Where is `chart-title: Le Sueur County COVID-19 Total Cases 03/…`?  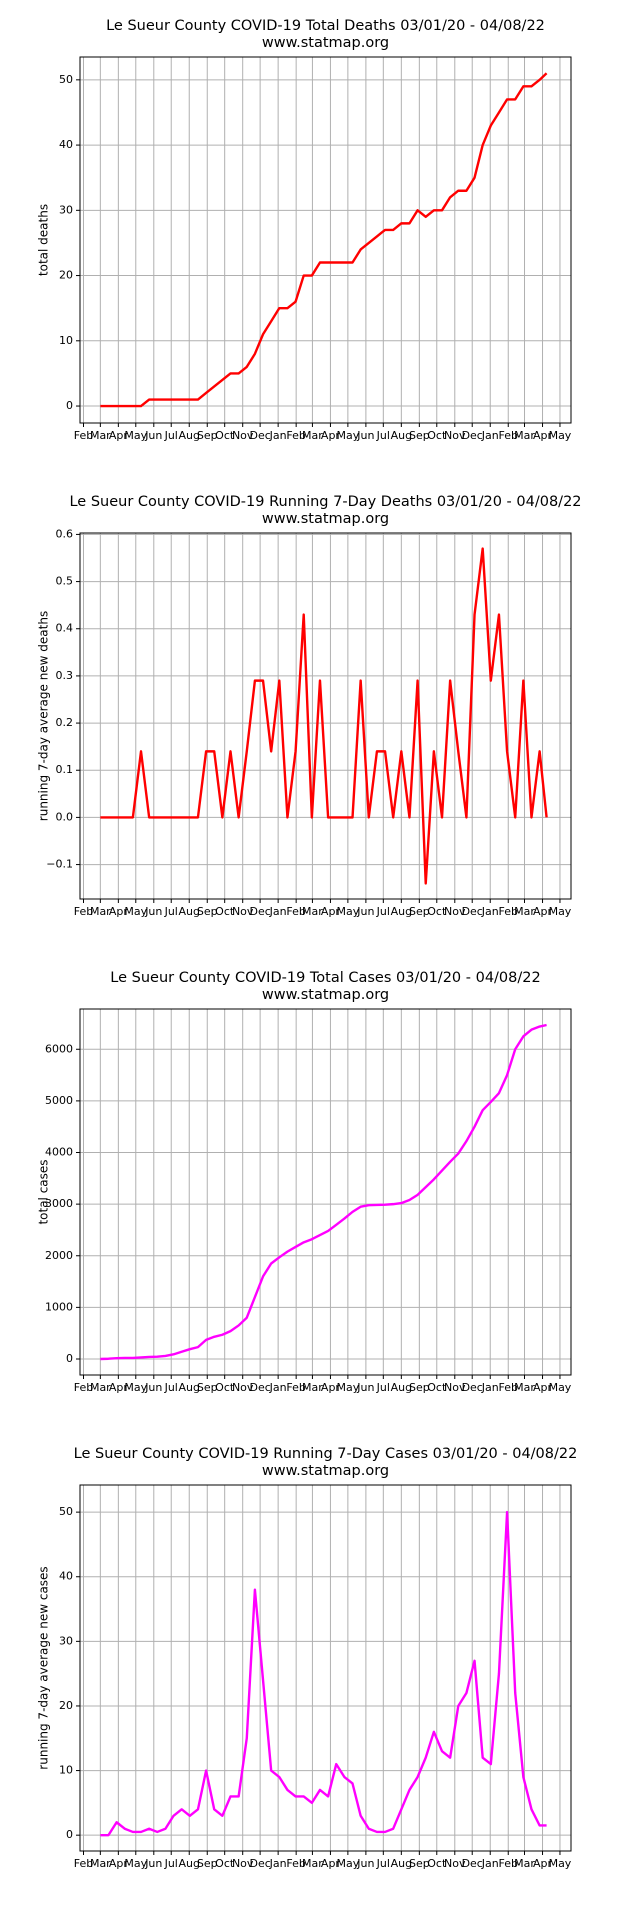
chart-title: Le Sueur County COVID-19 Total Cases 03/… is located at coordinates (325, 978).